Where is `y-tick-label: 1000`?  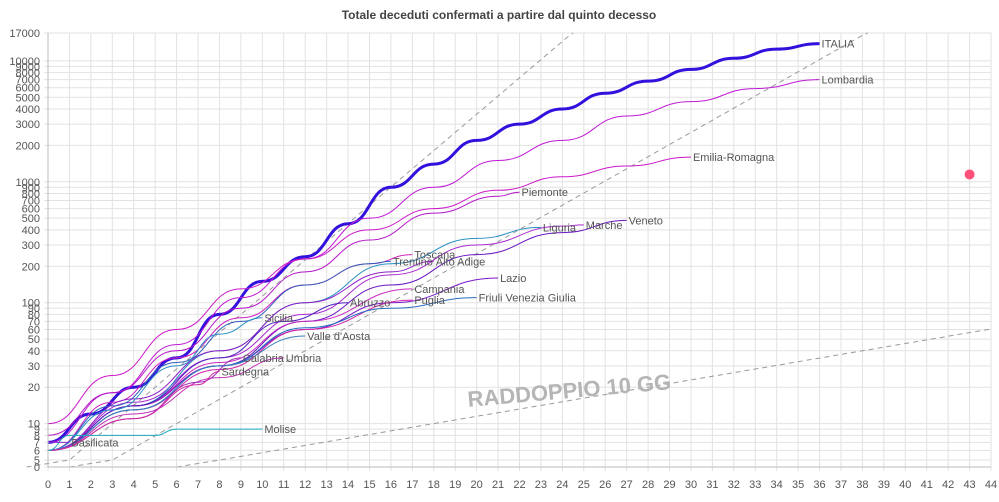 y-tick-label: 1000 is located at coordinates (28, 183).